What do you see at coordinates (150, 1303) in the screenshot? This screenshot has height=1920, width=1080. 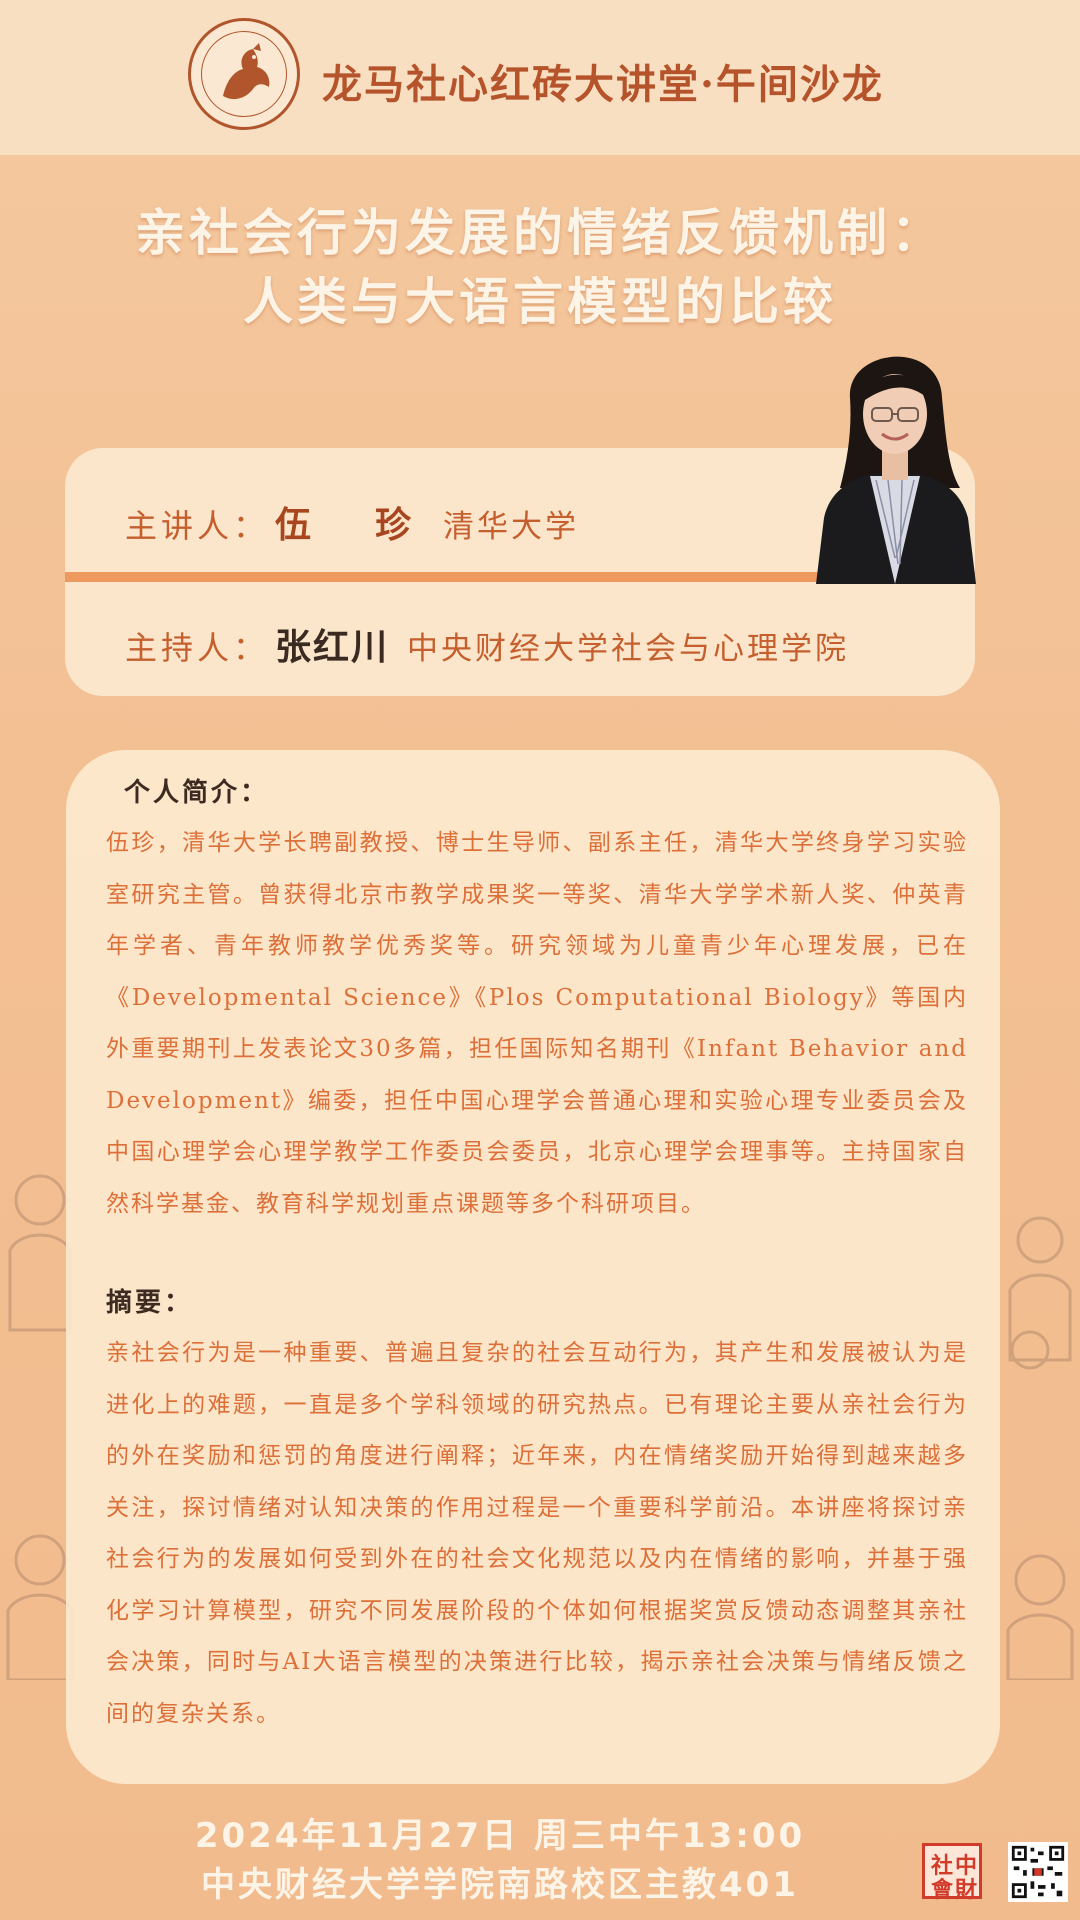 I see `abstract-heading: 摘要：` at bounding box center [150, 1303].